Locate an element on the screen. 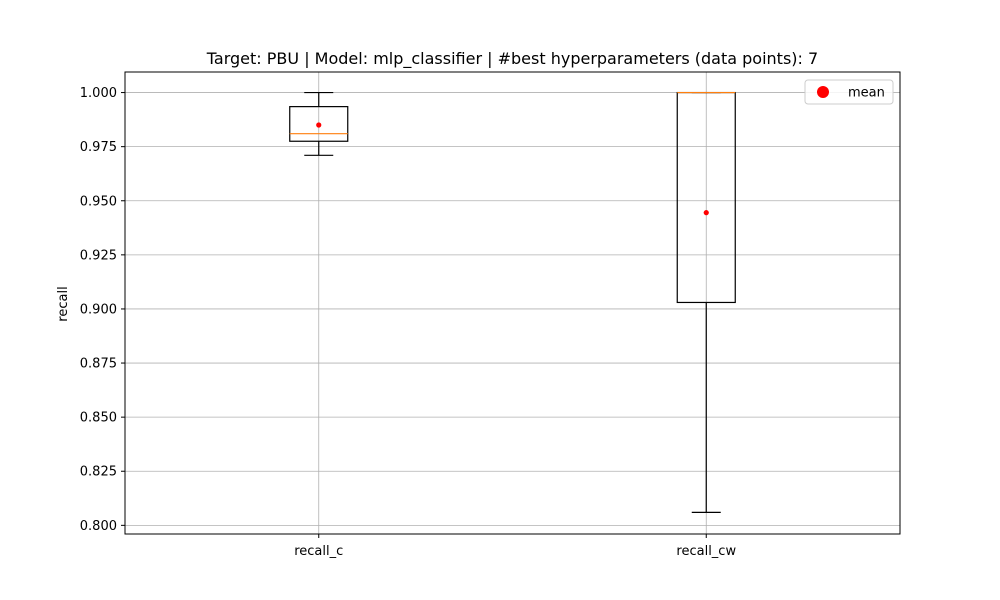  y-axis-label: recall is located at coordinates (63, 303).